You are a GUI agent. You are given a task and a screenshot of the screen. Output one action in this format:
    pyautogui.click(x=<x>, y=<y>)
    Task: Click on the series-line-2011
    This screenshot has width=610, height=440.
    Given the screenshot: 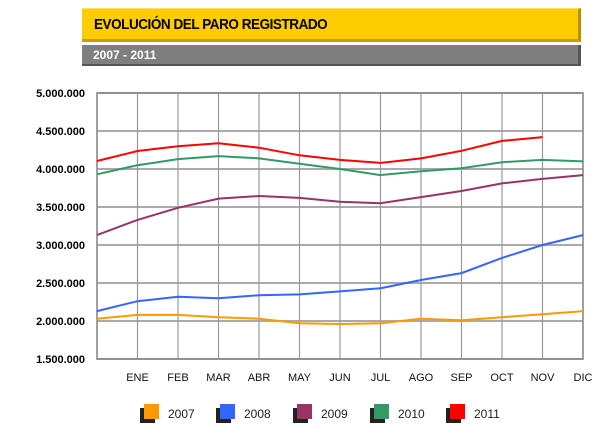 What is the action you would take?
    pyautogui.click(x=319, y=150)
    